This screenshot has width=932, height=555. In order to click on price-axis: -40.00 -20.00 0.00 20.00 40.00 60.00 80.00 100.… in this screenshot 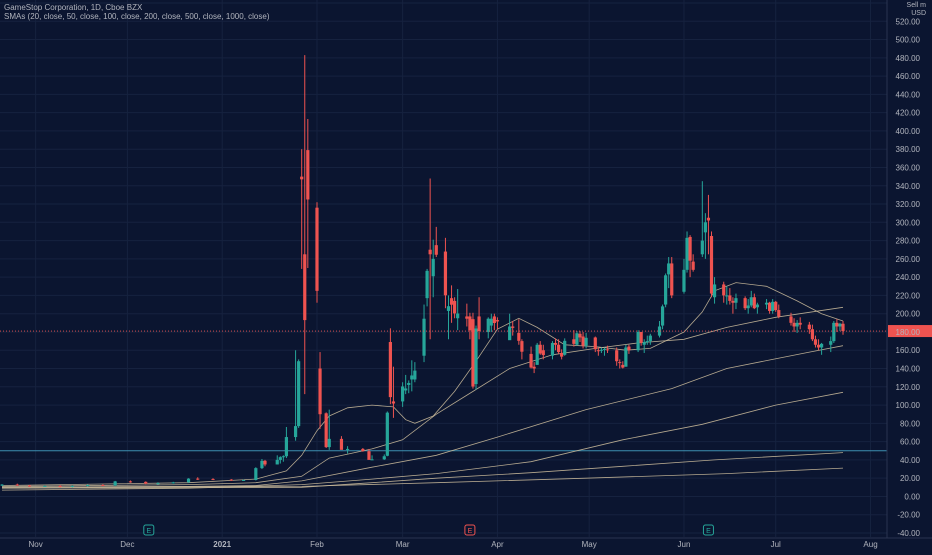, I will do `click(903, 269)`.